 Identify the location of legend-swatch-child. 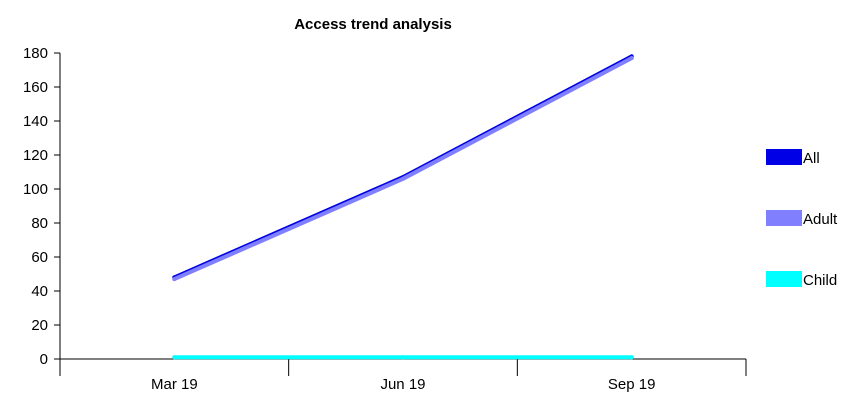
(784, 279).